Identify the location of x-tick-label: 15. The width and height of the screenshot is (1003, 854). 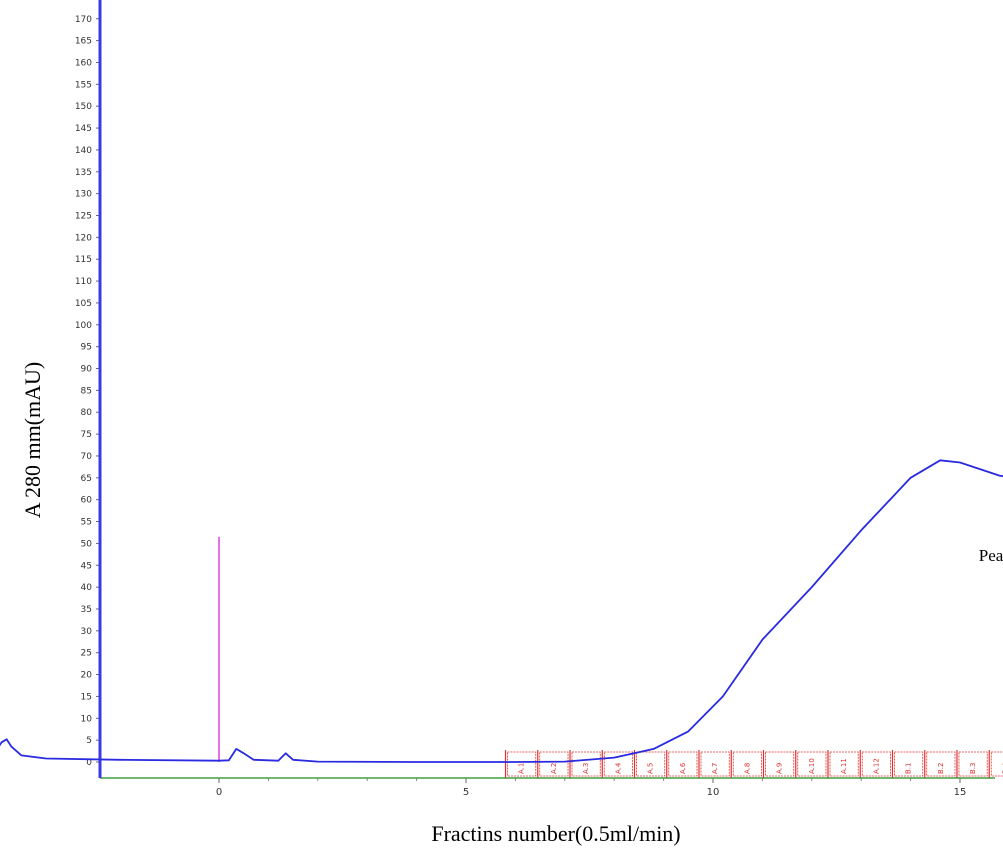
(960, 792).